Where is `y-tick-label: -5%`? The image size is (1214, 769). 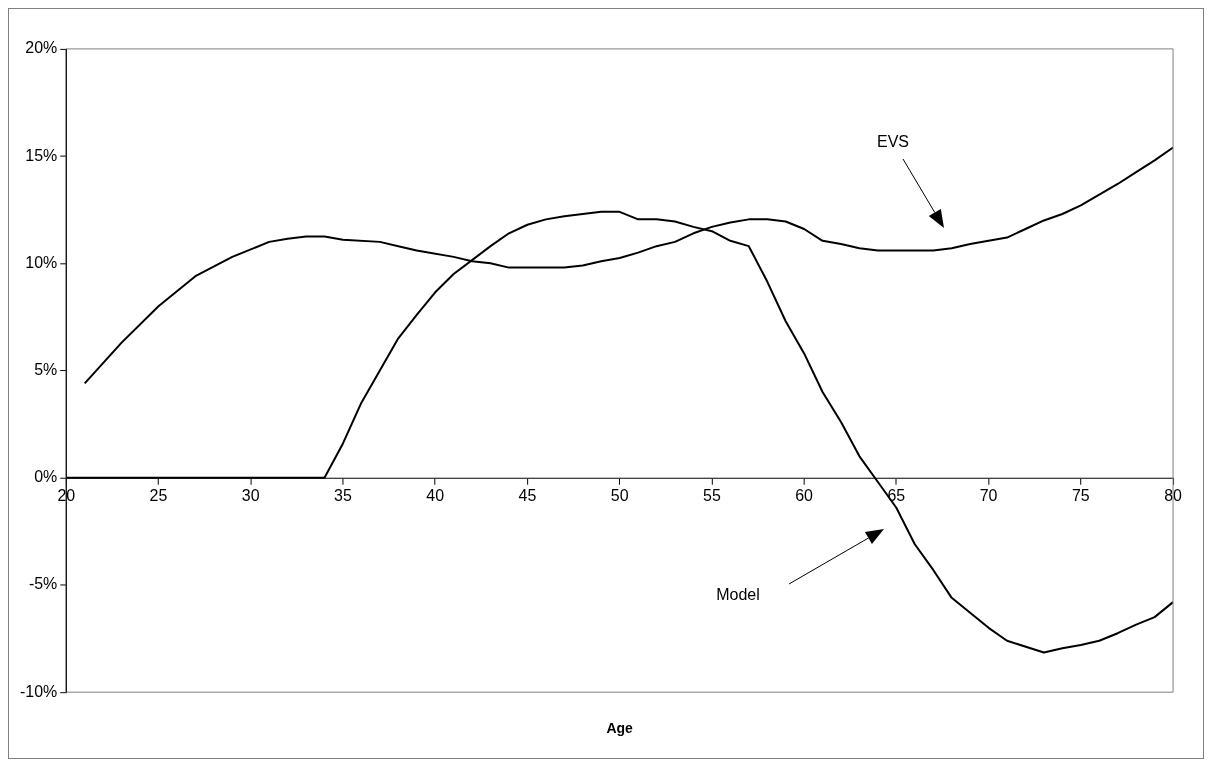 y-tick-label: -5% is located at coordinates (43, 584).